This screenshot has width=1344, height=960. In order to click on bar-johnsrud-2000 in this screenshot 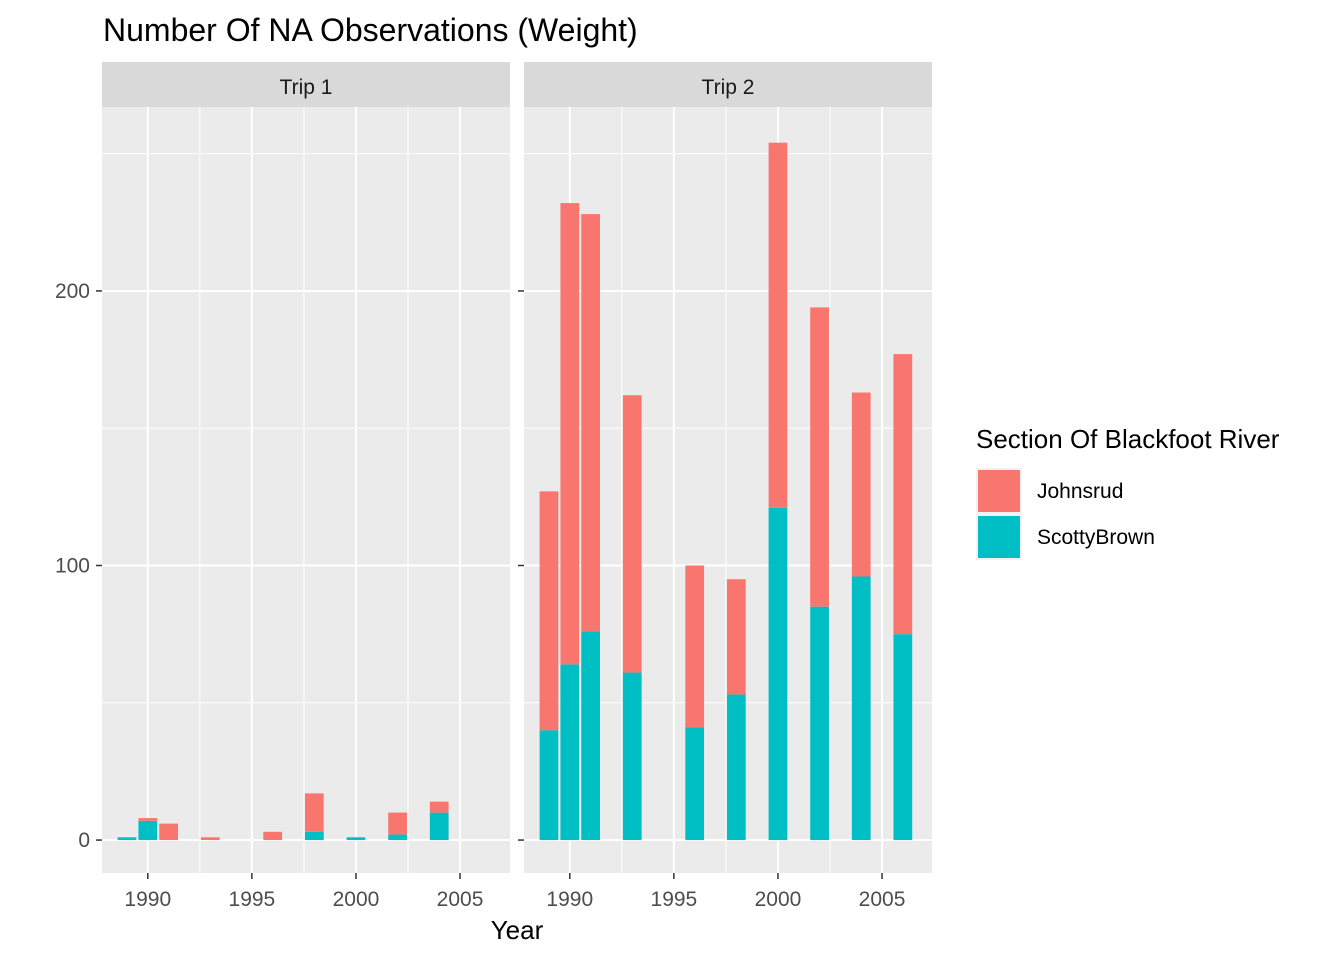, I will do `click(778, 325)`.